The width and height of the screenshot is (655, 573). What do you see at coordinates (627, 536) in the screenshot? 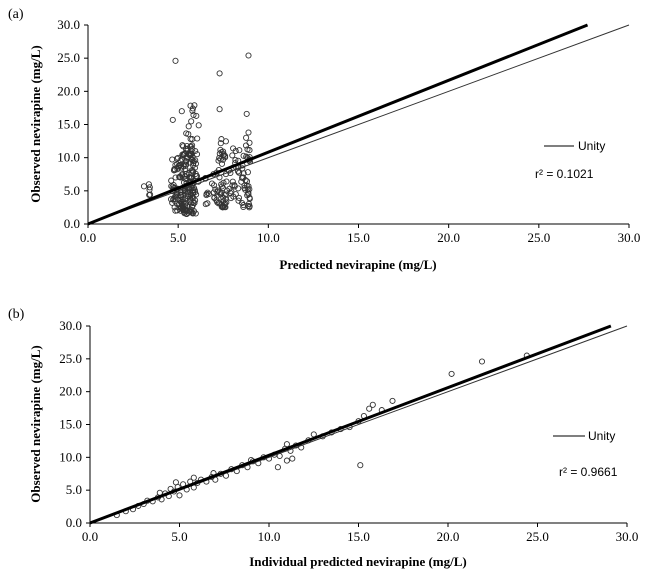
I see `x-tick-label: 30.0` at bounding box center [627, 536].